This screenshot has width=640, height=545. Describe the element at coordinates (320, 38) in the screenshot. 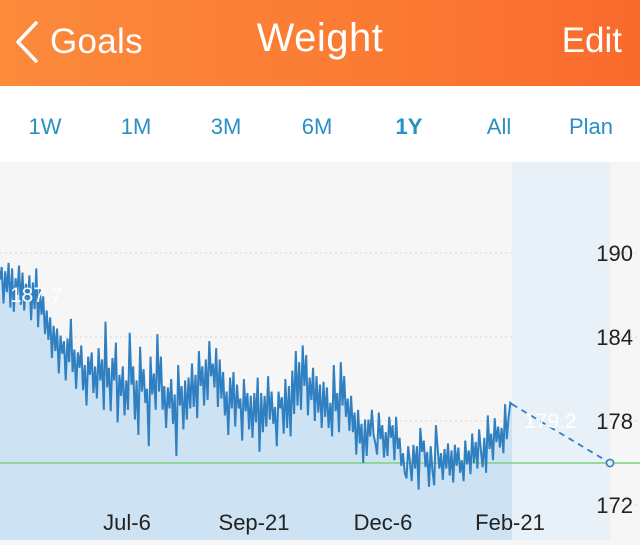

I see `page-title: Weight` at that location.